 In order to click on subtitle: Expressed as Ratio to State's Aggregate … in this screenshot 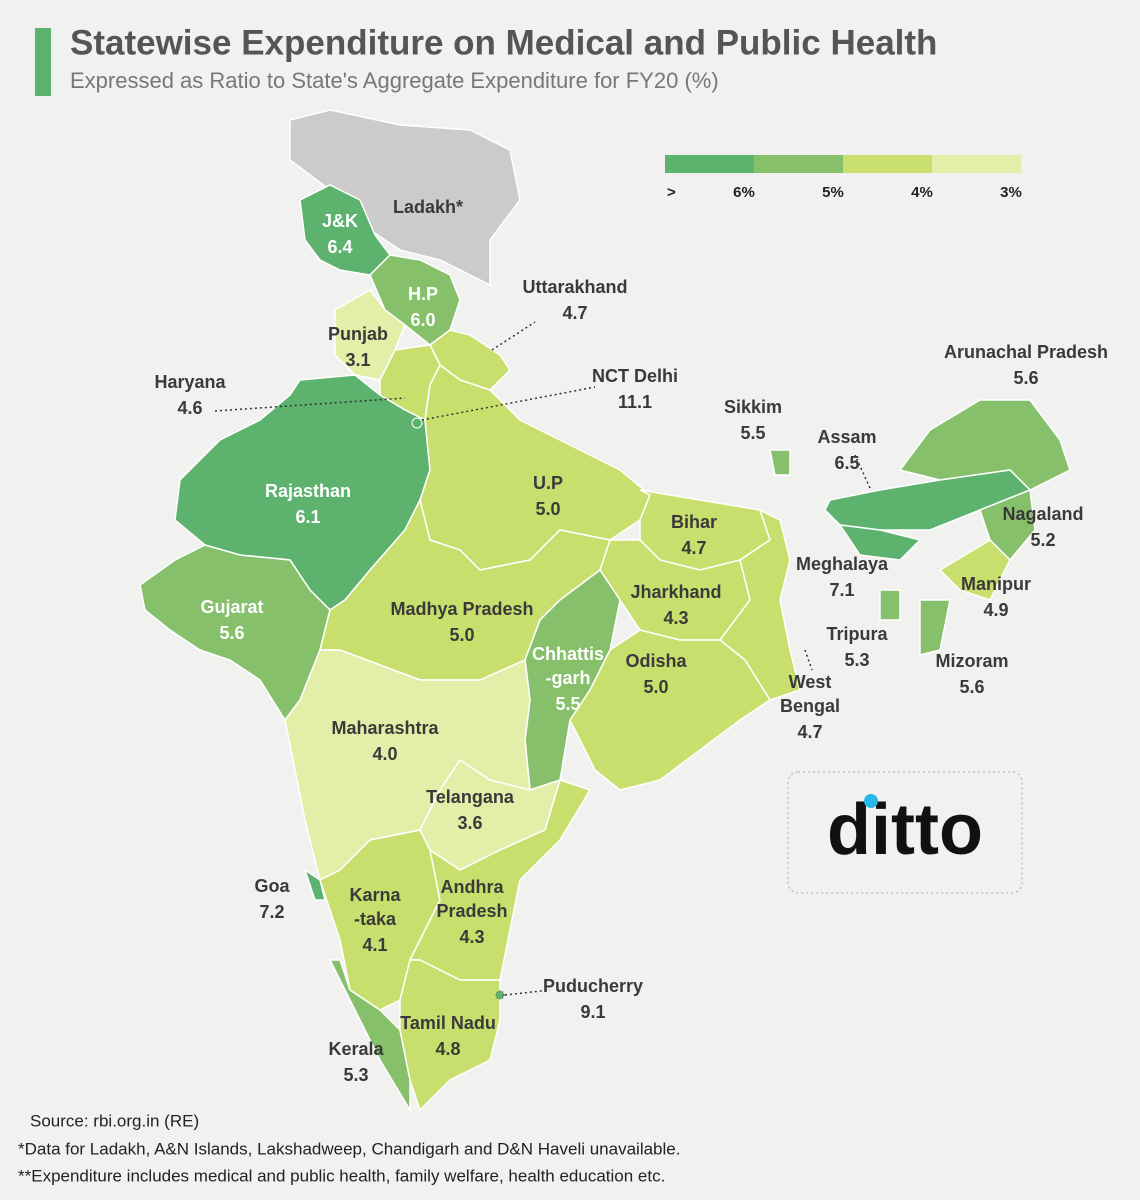, I will do `click(394, 80)`.